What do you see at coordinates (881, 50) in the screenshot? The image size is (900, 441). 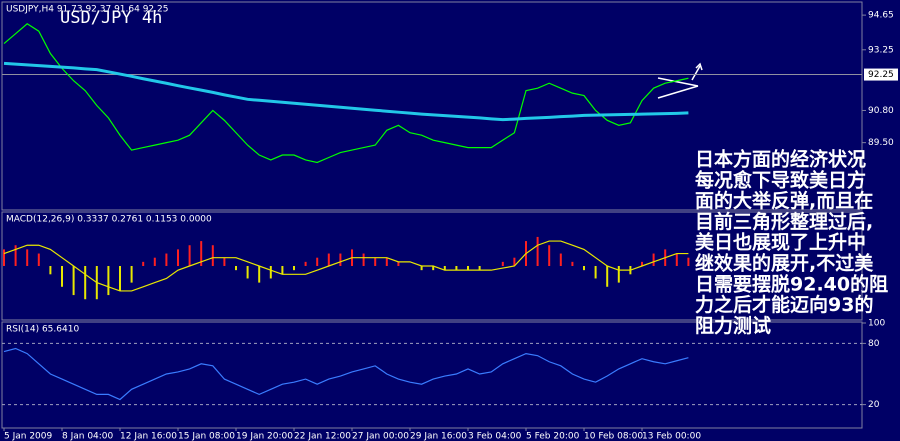 I see `y-tick-label: 93.25` at bounding box center [881, 50].